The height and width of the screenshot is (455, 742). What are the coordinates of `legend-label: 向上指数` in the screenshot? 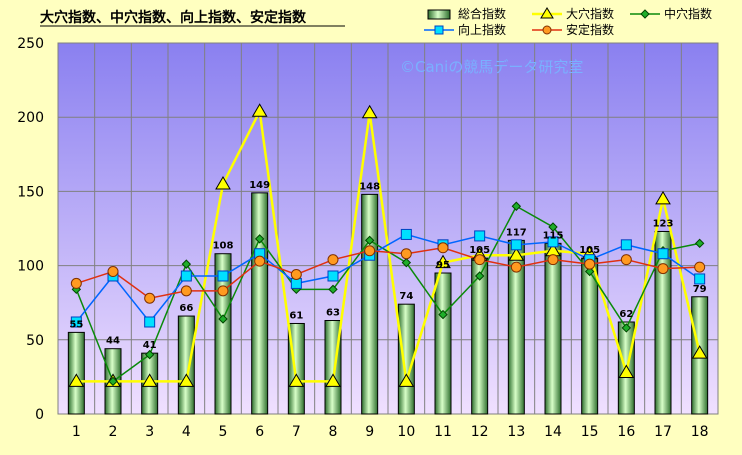 It's located at (482, 29).